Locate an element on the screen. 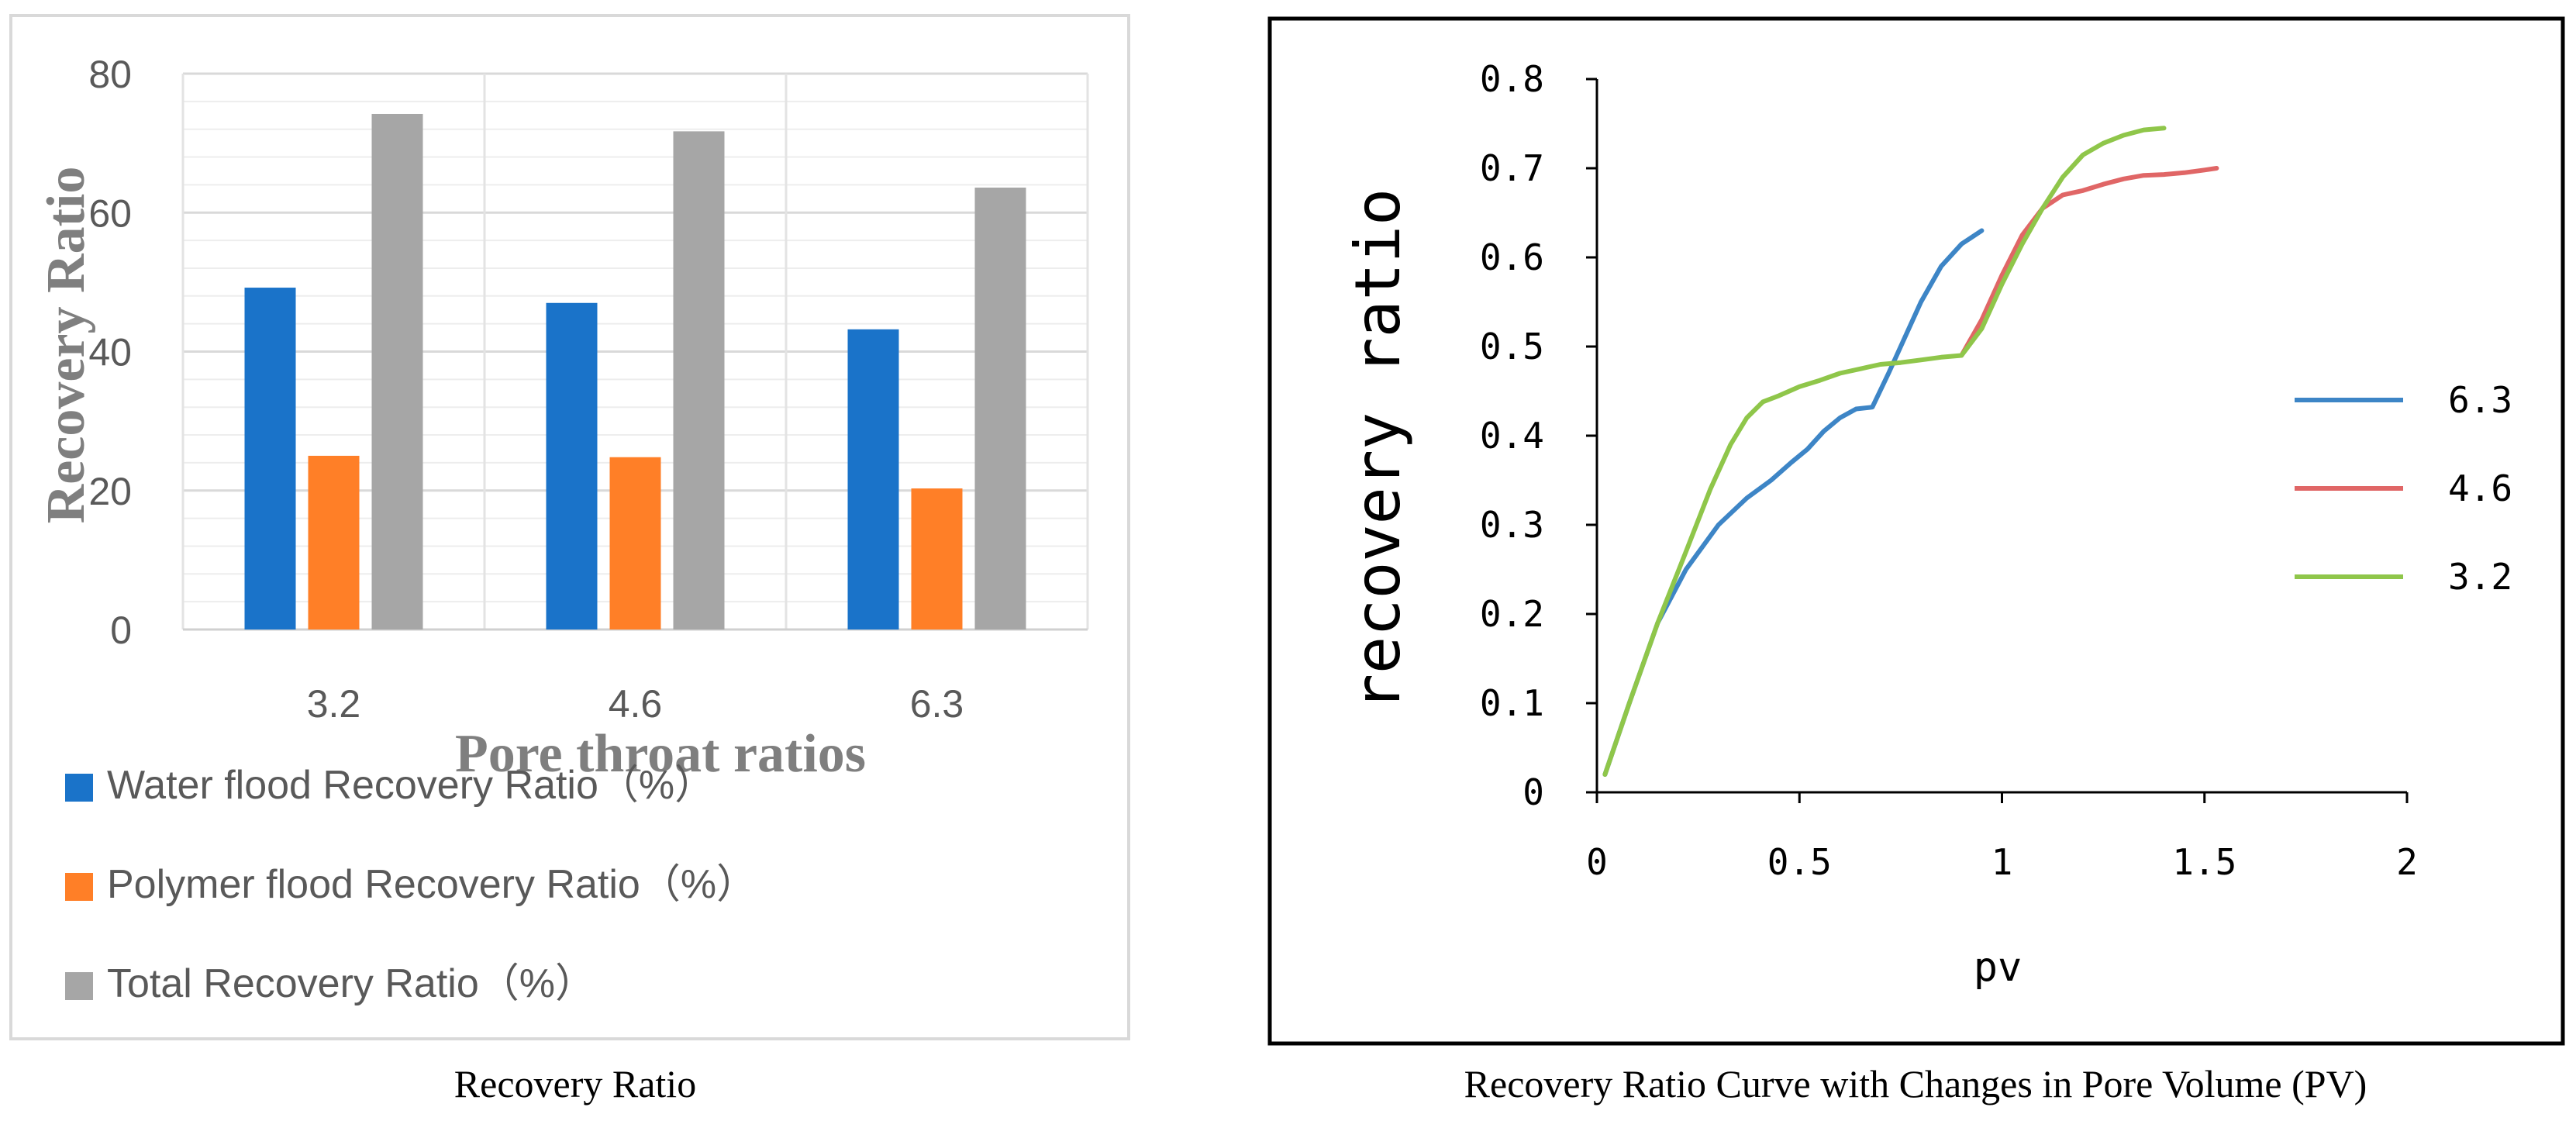 The width and height of the screenshot is (2576, 1121). x-tick-label: 0.5 is located at coordinates (1799, 862).